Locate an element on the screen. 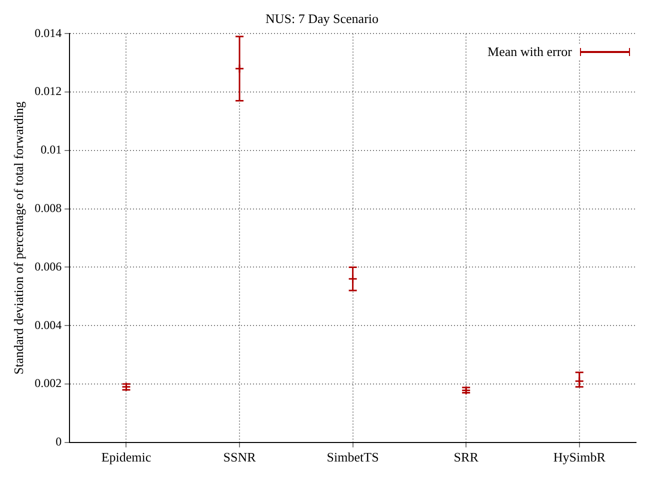 The height and width of the screenshot is (477, 650). x-tick-label: SSNR is located at coordinates (239, 457).